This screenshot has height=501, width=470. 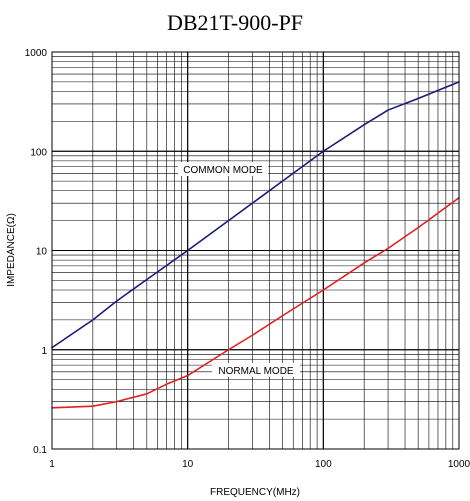 I want to click on y-tick-label: 100, so click(x=38, y=152).